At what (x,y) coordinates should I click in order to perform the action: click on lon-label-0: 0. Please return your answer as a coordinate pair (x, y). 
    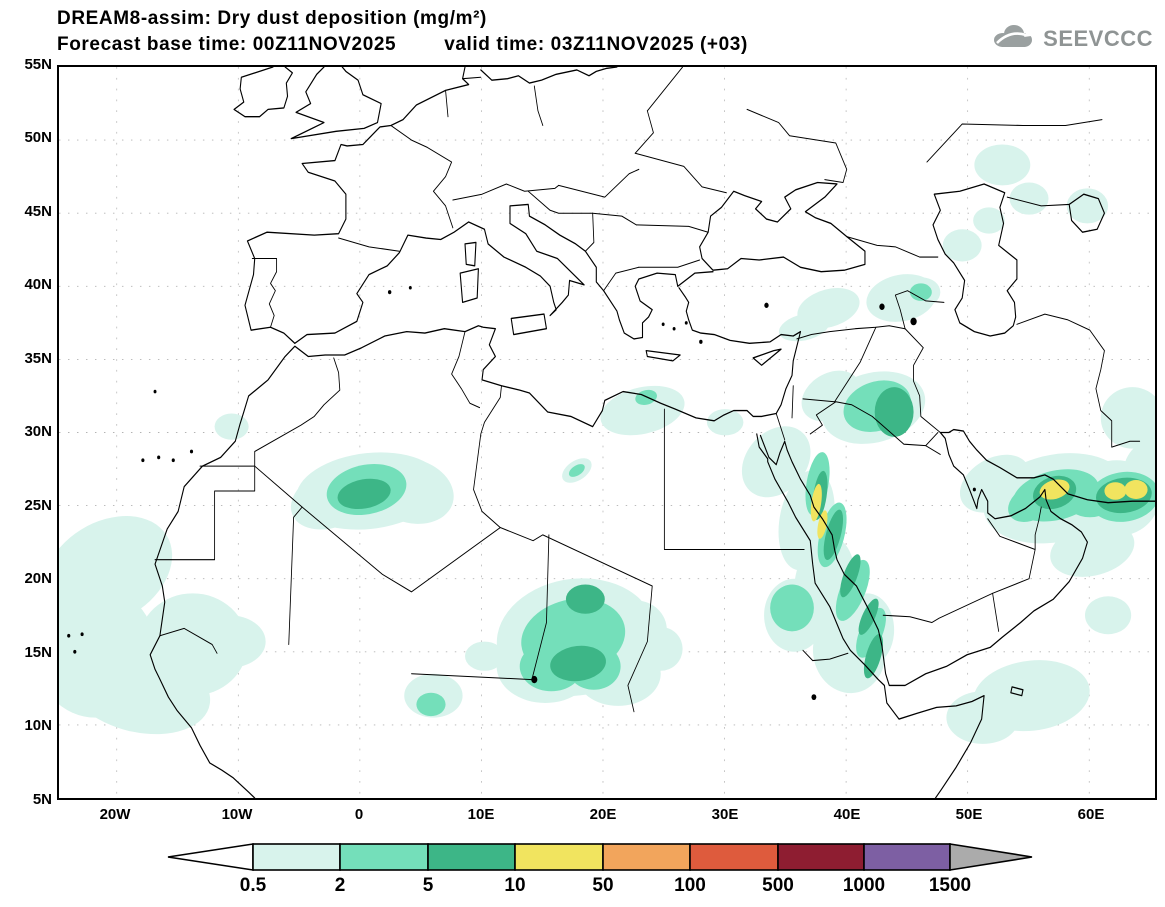
    Looking at the image, I should click on (359, 814).